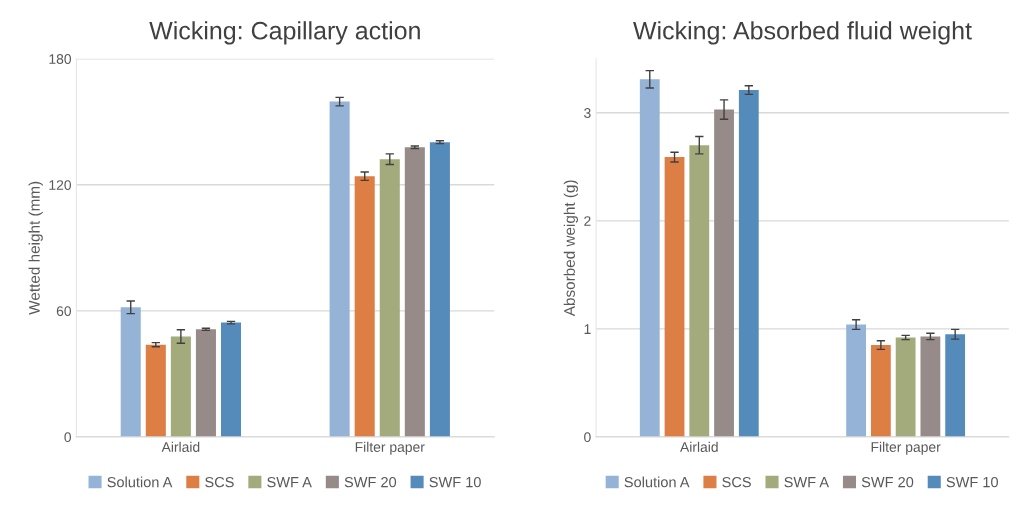  I want to click on y-tick-label: 120, so click(60, 185).